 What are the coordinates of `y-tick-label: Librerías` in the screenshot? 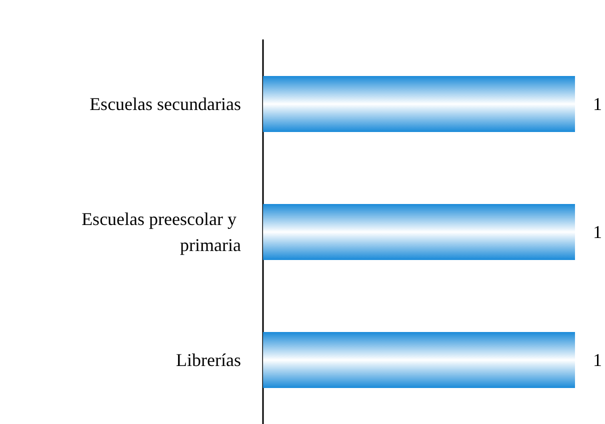 It's located at (208, 360).